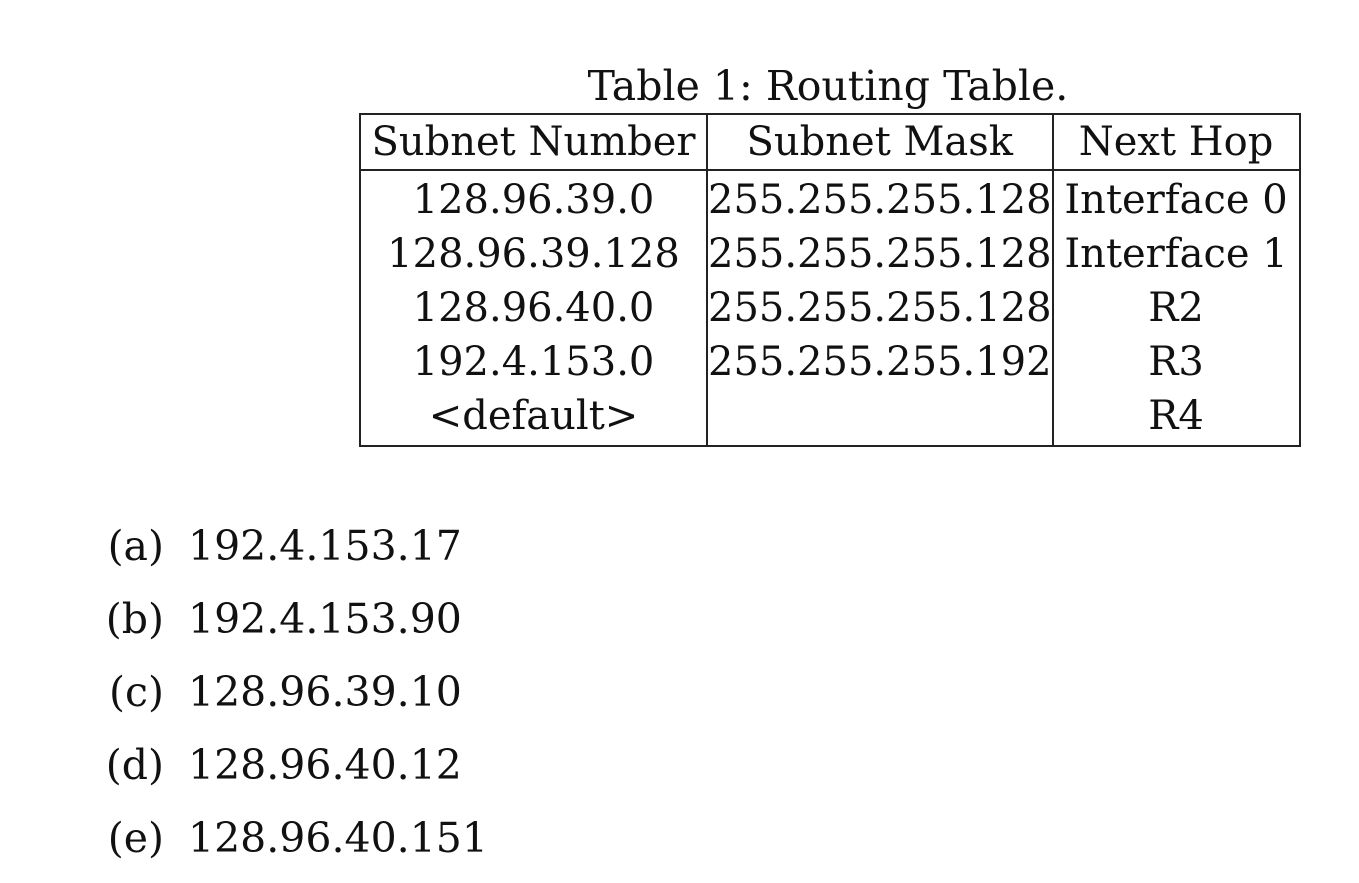 This screenshot has height=883, width=1359. Describe the element at coordinates (534, 198) in the screenshot. I see `cell-subnet-number: 128.96.39.0` at that location.